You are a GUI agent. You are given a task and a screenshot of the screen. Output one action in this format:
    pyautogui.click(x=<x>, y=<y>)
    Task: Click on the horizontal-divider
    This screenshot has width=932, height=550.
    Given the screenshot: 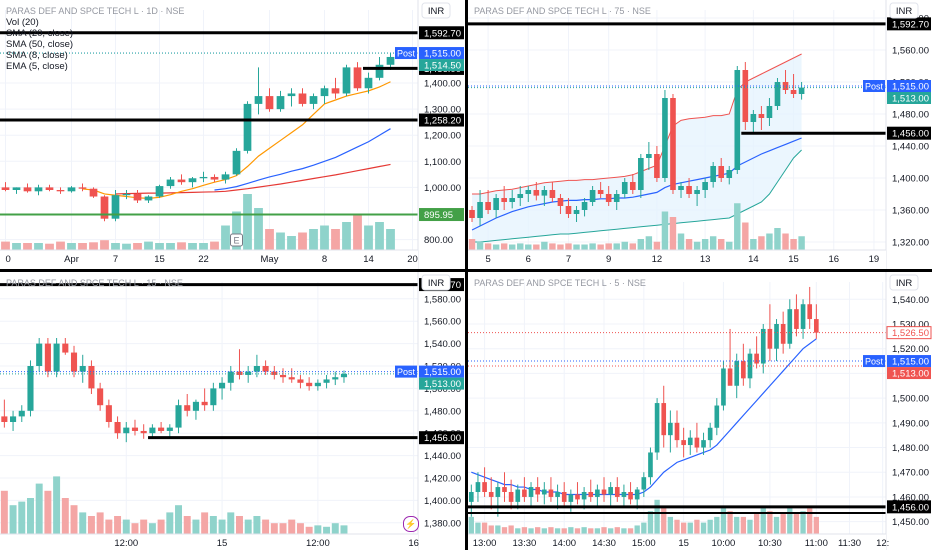 What is the action you would take?
    pyautogui.click(x=466, y=270)
    